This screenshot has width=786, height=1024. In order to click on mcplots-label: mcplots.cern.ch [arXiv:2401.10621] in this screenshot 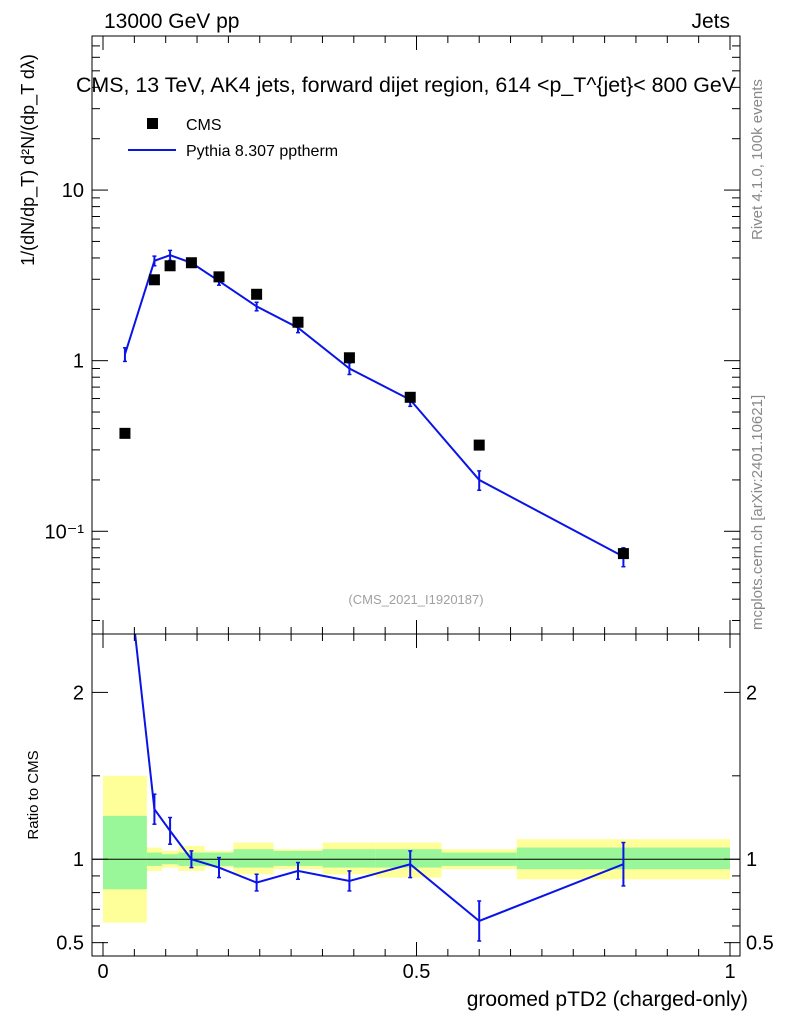, I will do `click(757, 512)`.